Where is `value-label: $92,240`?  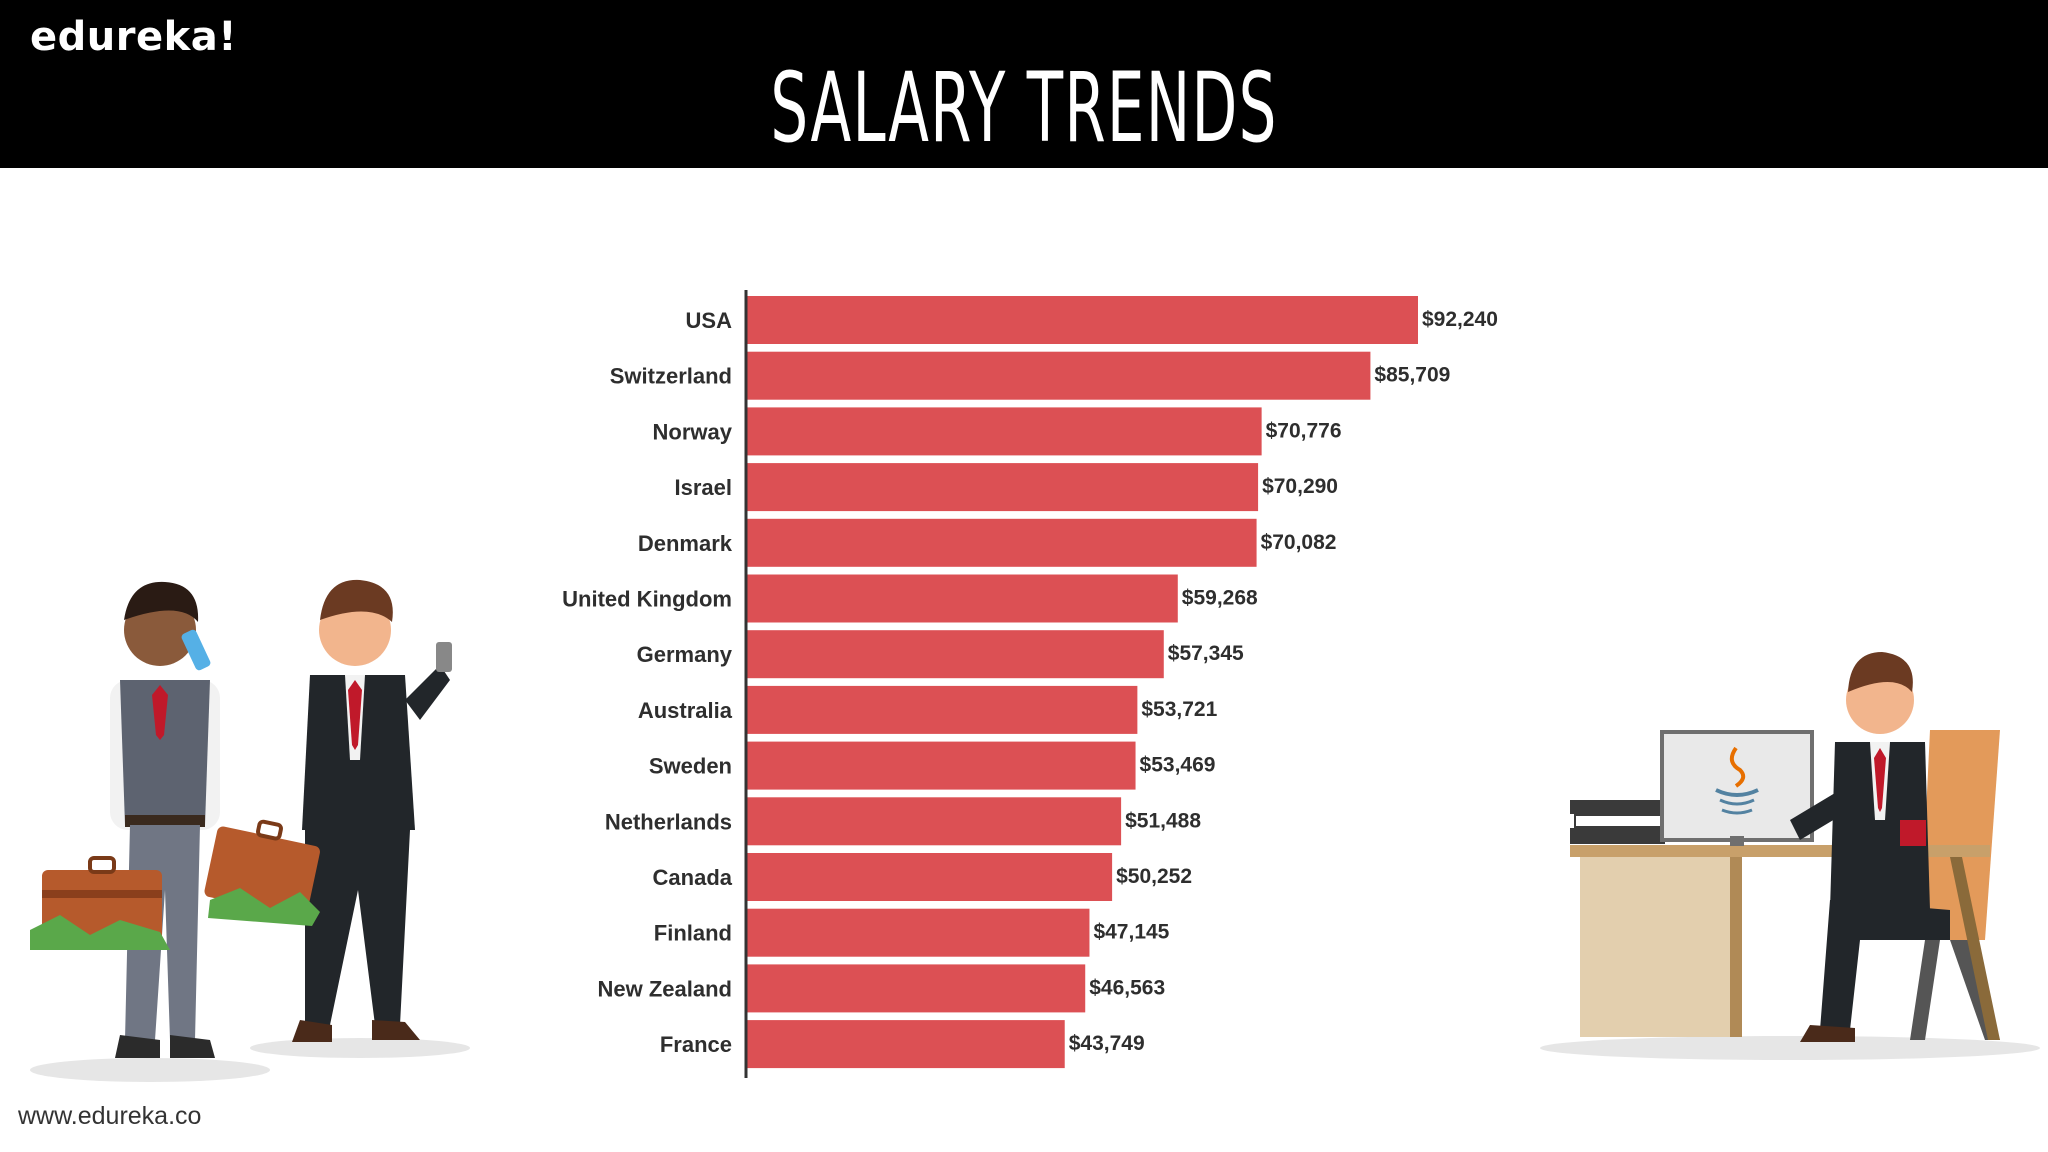 value-label: $92,240 is located at coordinates (1460, 319).